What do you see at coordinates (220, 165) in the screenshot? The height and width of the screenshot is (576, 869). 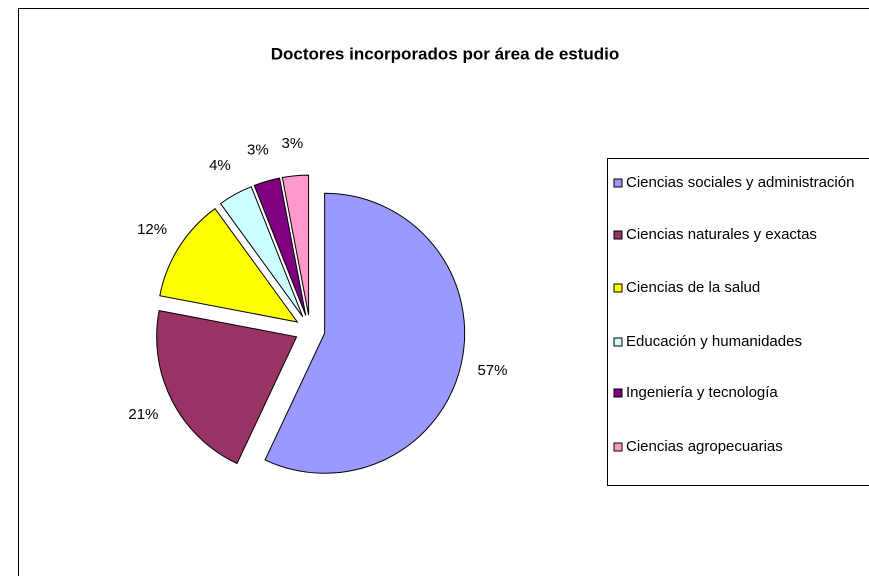 I see `data-label: 4%` at bounding box center [220, 165].